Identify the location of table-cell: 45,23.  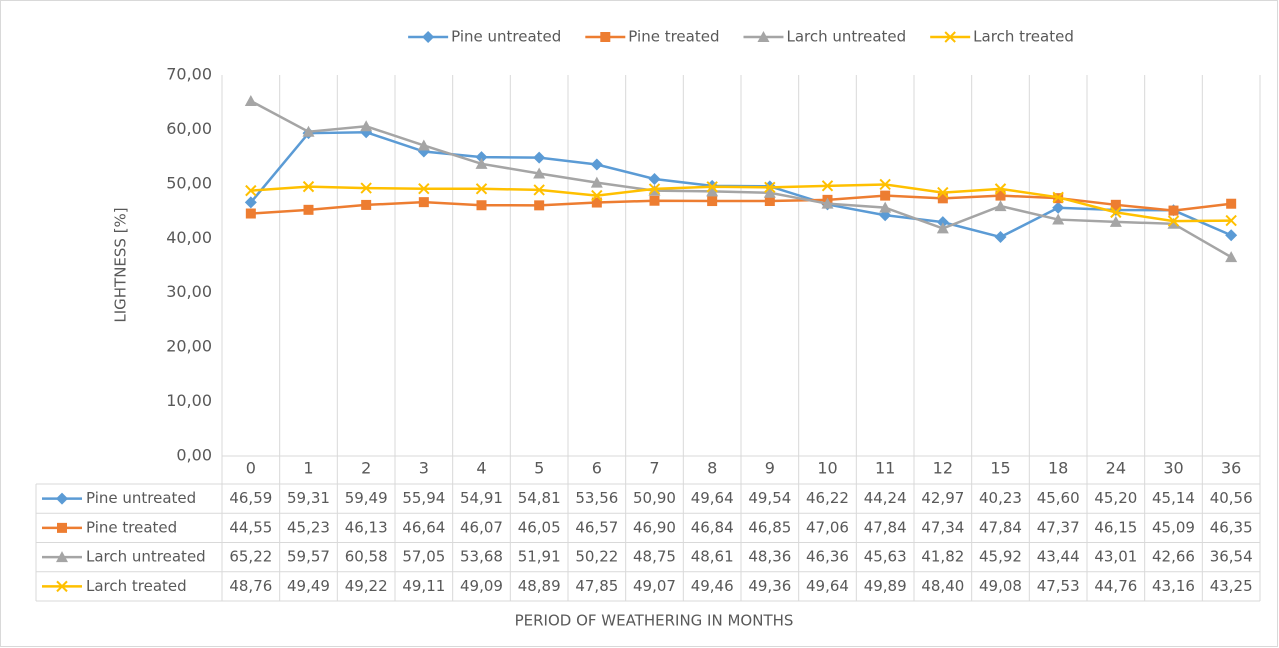
(308, 527).